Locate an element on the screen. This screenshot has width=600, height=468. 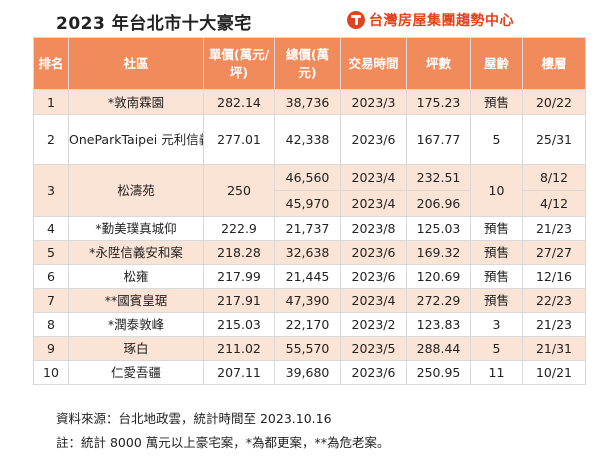
cell-total-price: 45,970 is located at coordinates (307, 203).